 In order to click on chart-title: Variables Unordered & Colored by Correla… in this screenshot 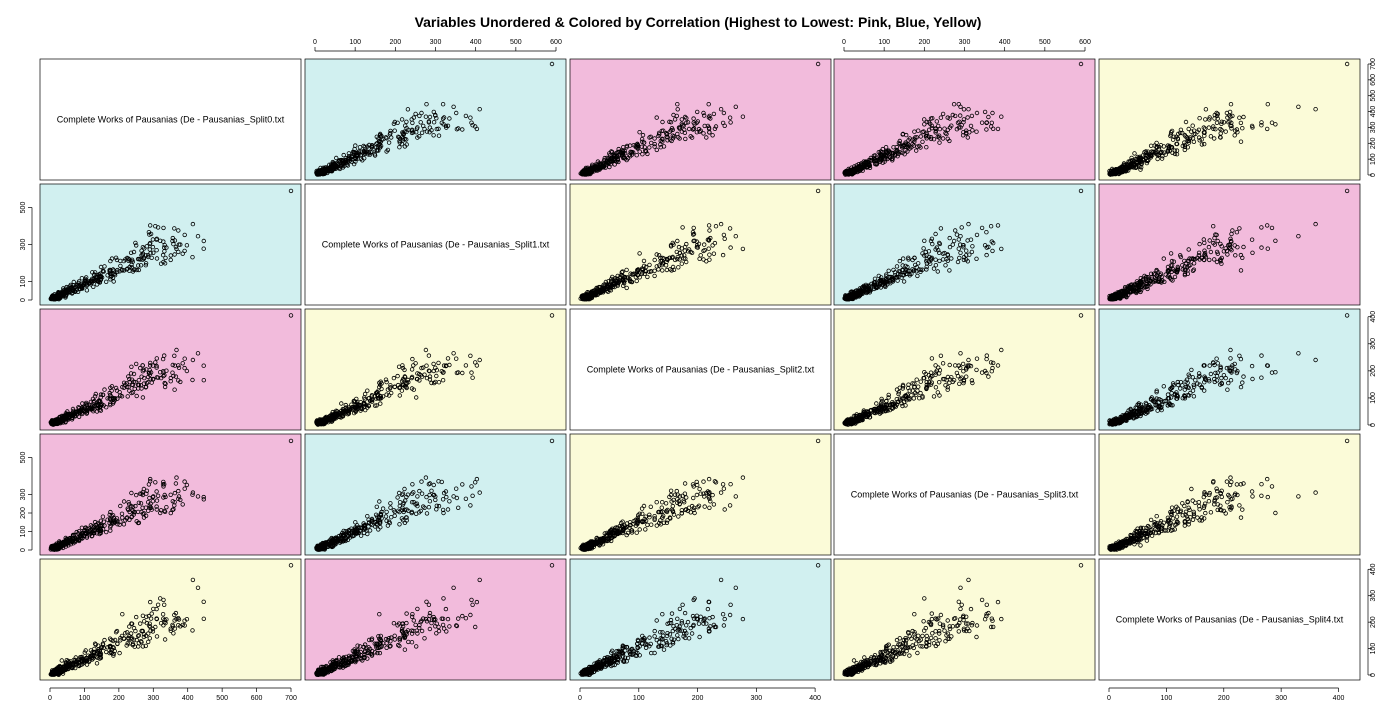, I will do `click(698, 22)`.